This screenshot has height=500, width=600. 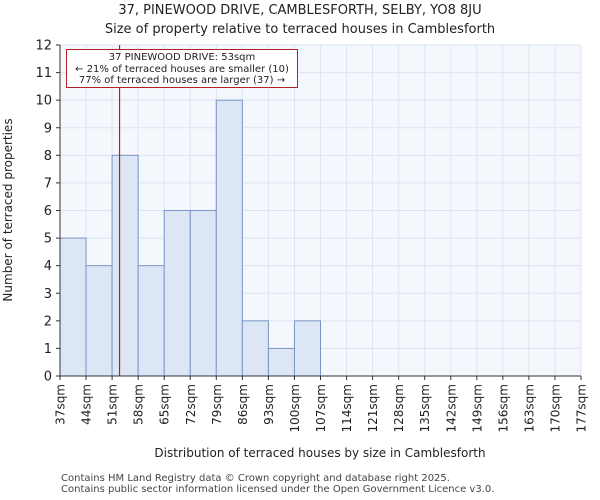 What do you see at coordinates (503, 408) in the screenshot?
I see `x-tick-label: 156sqm` at bounding box center [503, 408].